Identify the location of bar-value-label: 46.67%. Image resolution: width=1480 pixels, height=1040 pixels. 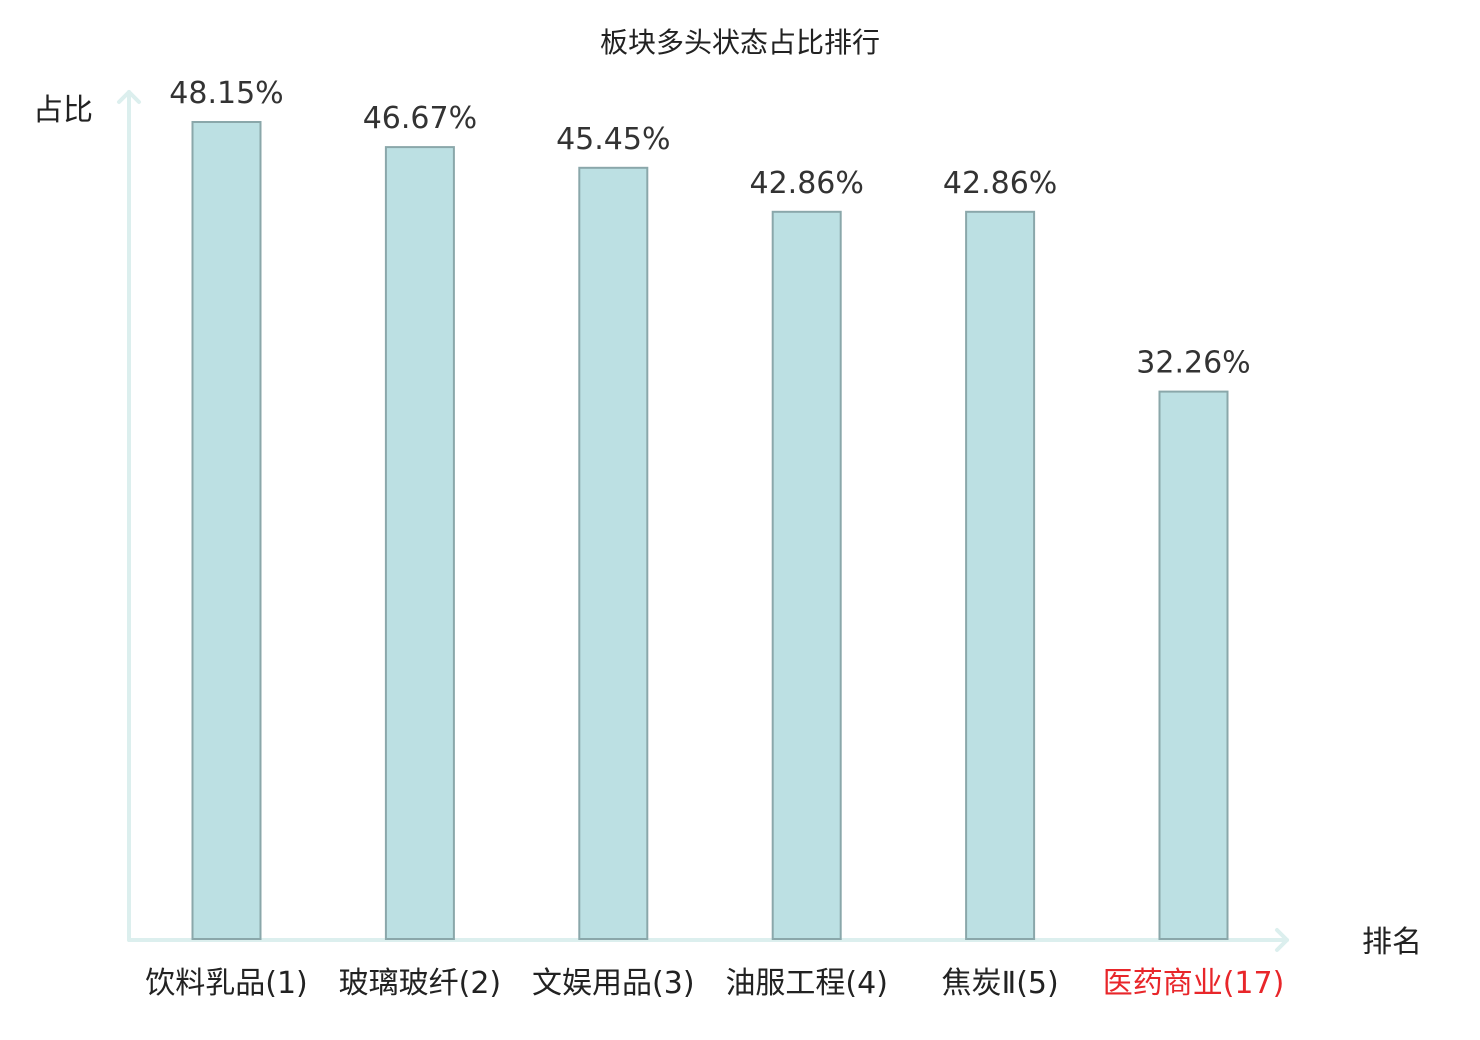
(420, 118).